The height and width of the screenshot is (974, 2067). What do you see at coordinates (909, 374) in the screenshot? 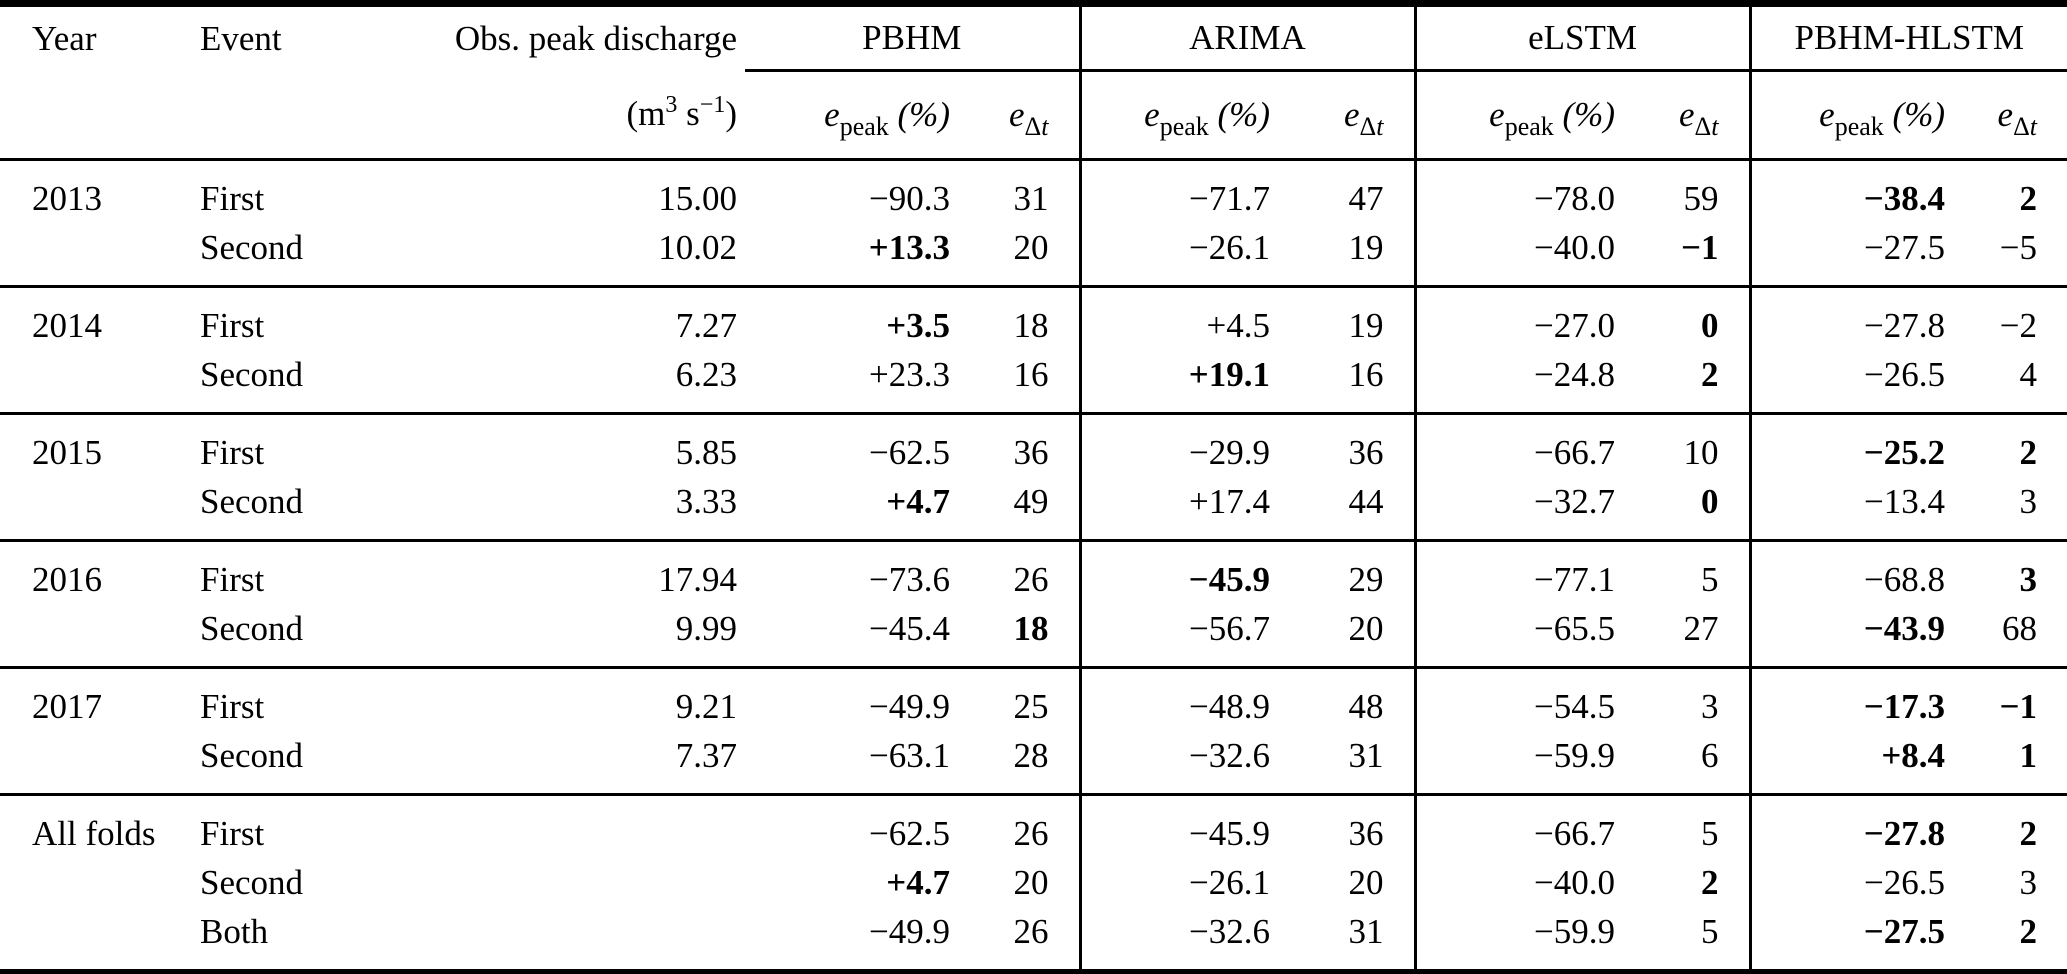
I see `epeak-cell: +23.3` at bounding box center [909, 374].